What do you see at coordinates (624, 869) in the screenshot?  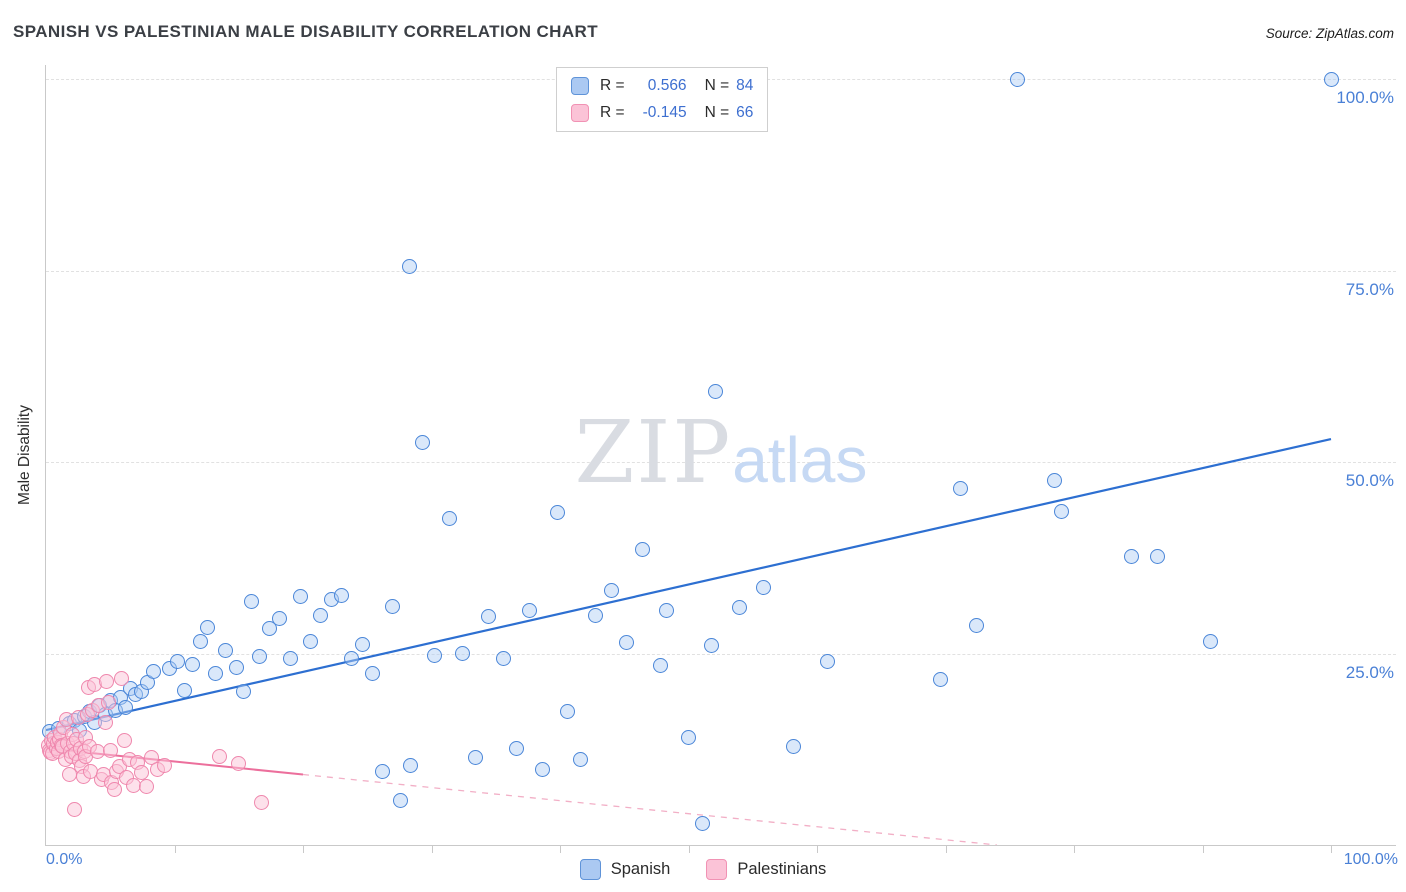 I see `legend-item-spanish: Spanish` at bounding box center [624, 869].